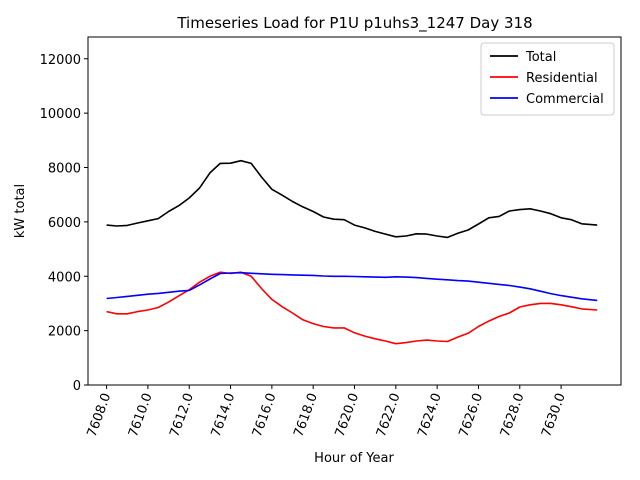 This screenshot has width=640, height=480. Describe the element at coordinates (565, 99) in the screenshot. I see `legend-label-commercial: Commercial` at that location.